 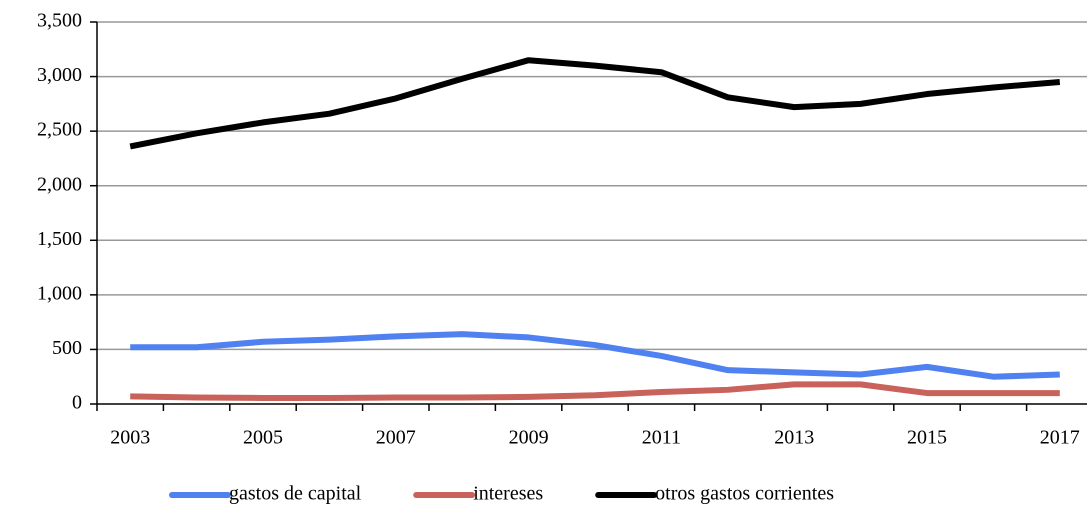 What do you see at coordinates (927, 438) in the screenshot?
I see `x-tick-label: 2015` at bounding box center [927, 438].